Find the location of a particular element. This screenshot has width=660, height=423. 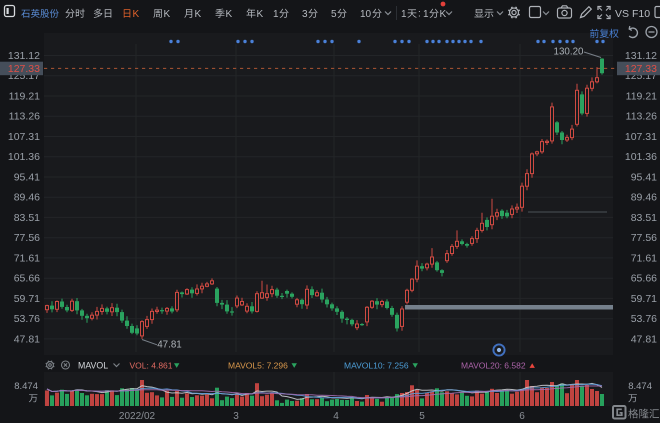

svg-text: F10 is located at coordinates (641, 14).